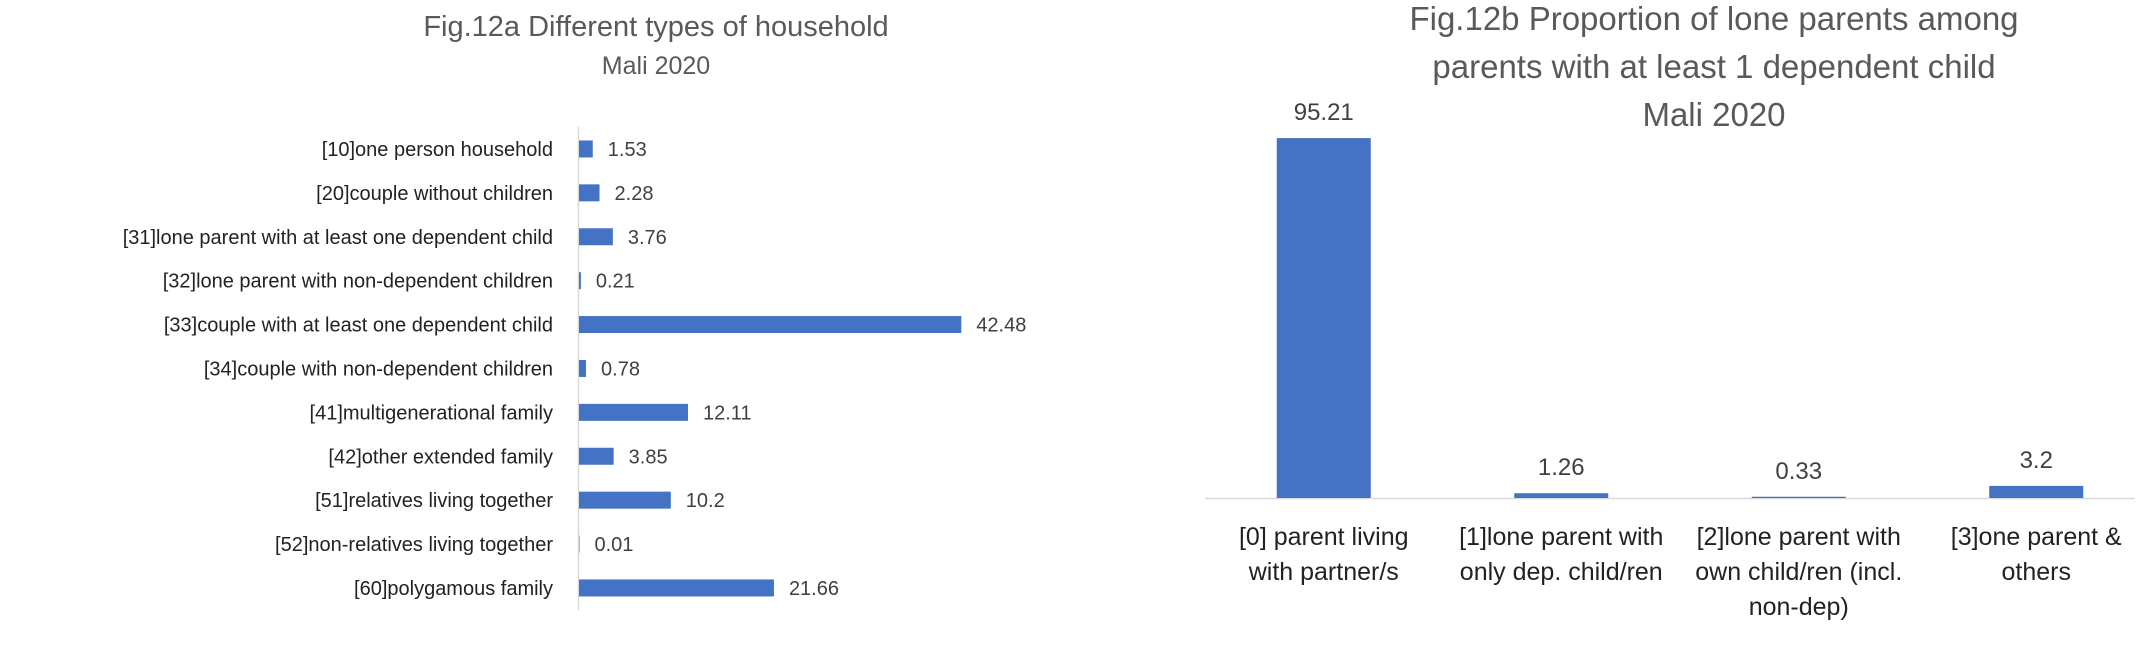 This screenshot has height=654, width=2145. What do you see at coordinates (1798, 572) in the screenshot?
I see `chart-b-category-label: own child/ren (incl.` at bounding box center [1798, 572].